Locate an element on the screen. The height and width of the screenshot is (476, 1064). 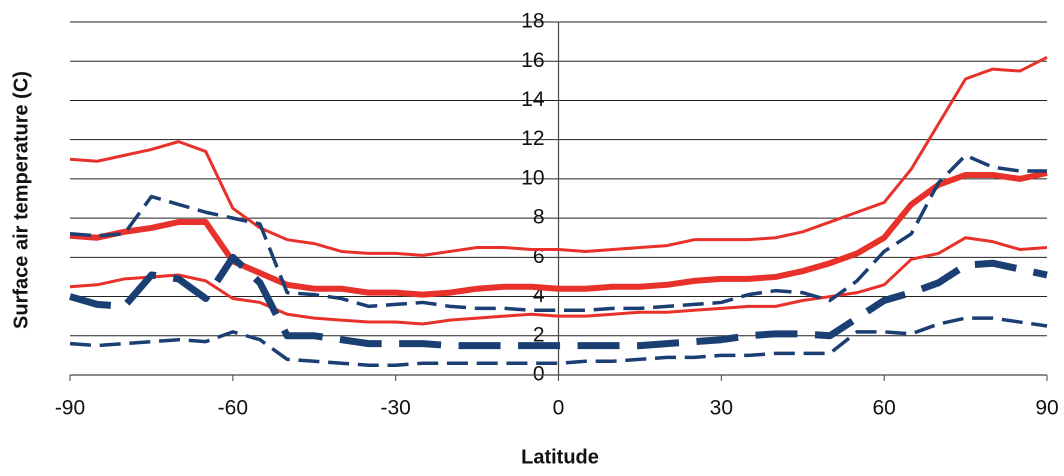
y-tick-label: 0 is located at coordinates (539, 374).